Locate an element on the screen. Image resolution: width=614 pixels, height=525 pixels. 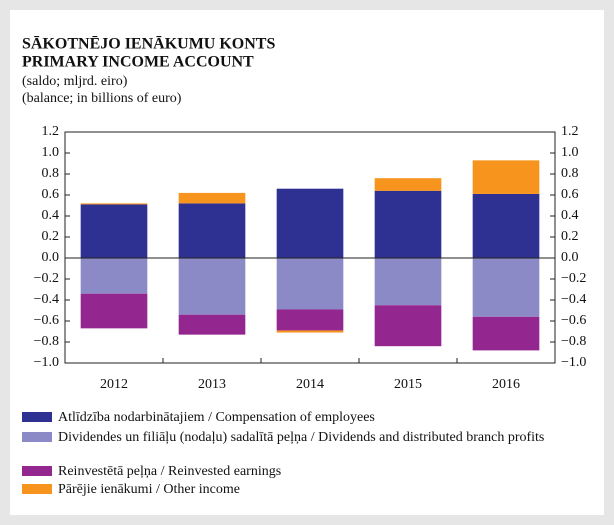
y2-tick-label: −0.2 is located at coordinates (573, 278).